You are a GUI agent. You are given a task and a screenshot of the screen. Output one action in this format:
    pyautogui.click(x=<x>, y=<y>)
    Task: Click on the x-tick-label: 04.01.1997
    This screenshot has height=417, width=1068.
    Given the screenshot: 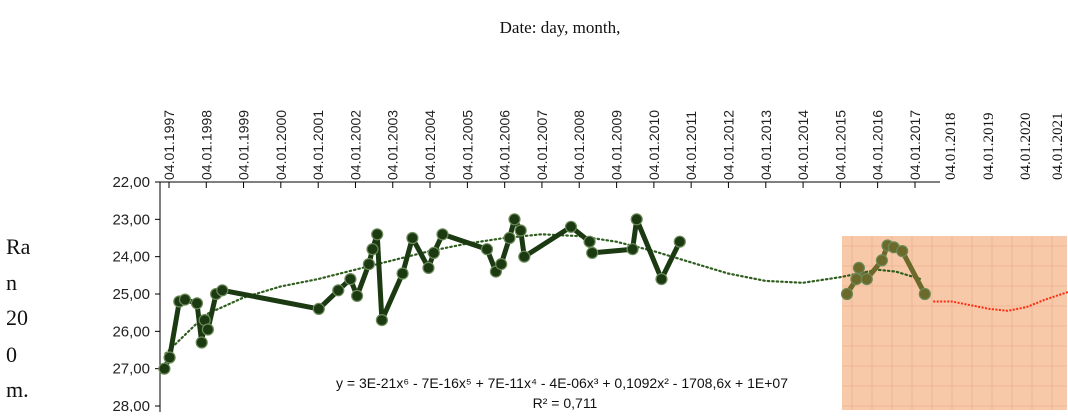 What is the action you would take?
    pyautogui.click(x=169, y=145)
    